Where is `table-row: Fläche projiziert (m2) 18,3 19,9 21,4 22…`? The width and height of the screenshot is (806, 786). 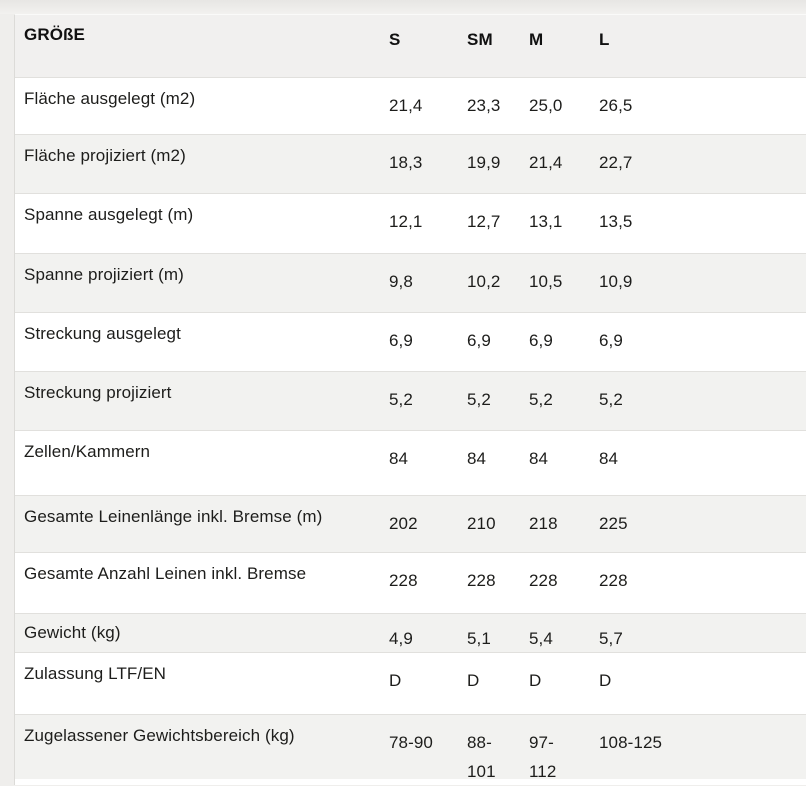 table-row: Fläche projiziert (m2) 18,3 19,9 21,4 22… is located at coordinates (410, 163).